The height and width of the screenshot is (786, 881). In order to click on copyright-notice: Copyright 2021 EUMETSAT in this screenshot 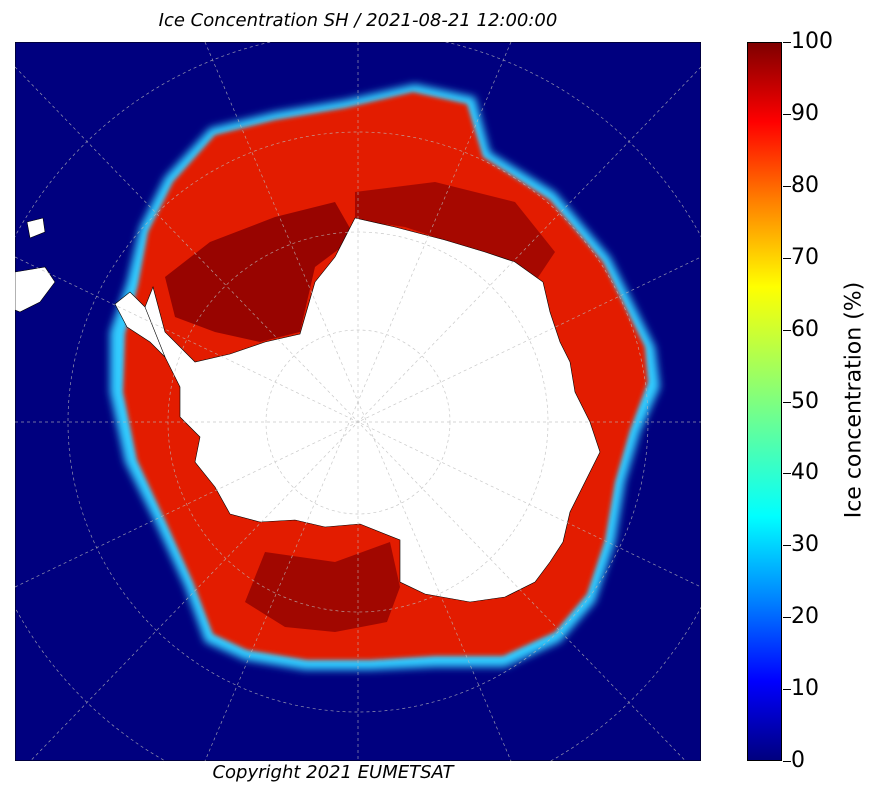, I will do `click(333, 772)`.